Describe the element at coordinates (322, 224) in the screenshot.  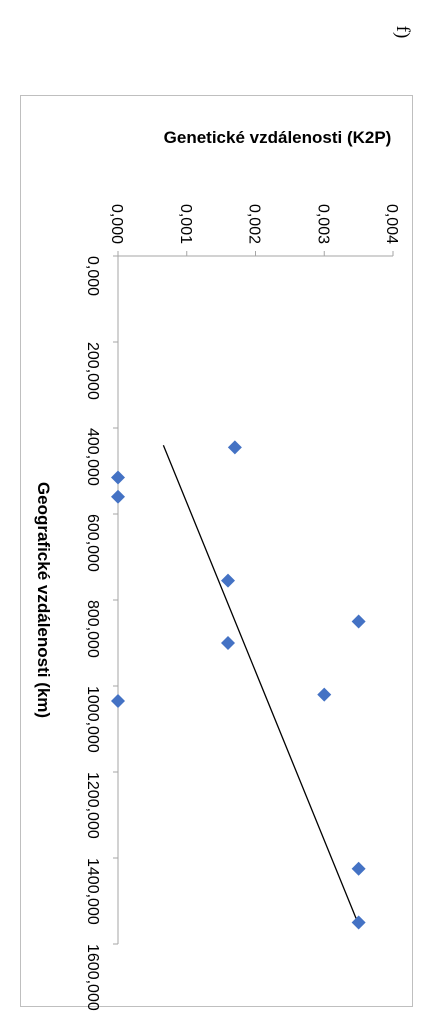
I see `y-tick-label: 0,003` at that location.